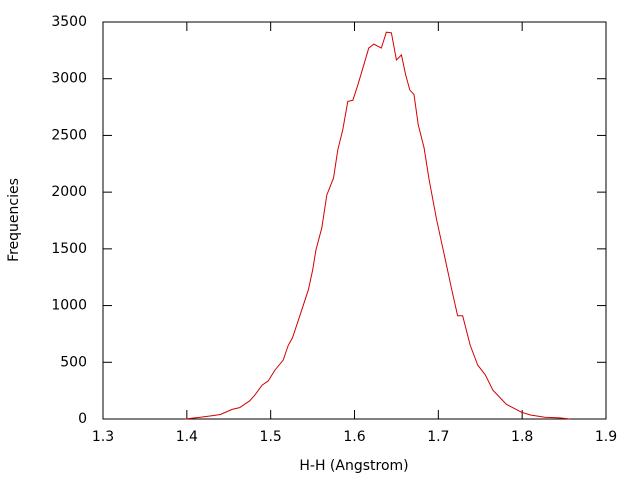 This screenshot has height=480, width=640. What do you see at coordinates (69, 306) in the screenshot?
I see `y-tick-label: 1000` at bounding box center [69, 306].